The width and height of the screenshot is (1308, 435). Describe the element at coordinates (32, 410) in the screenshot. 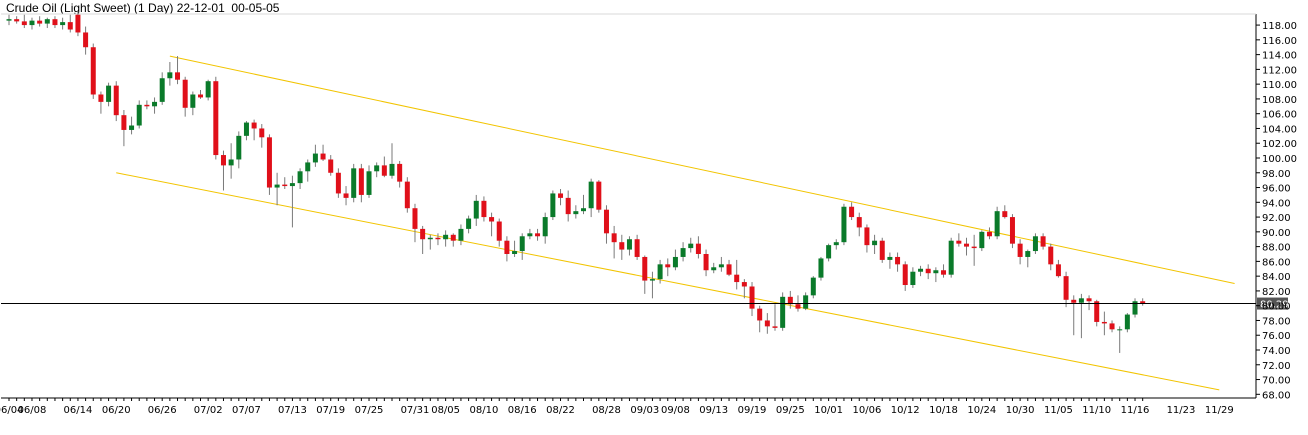

I see `x-tick-label: 06/08` at that location.